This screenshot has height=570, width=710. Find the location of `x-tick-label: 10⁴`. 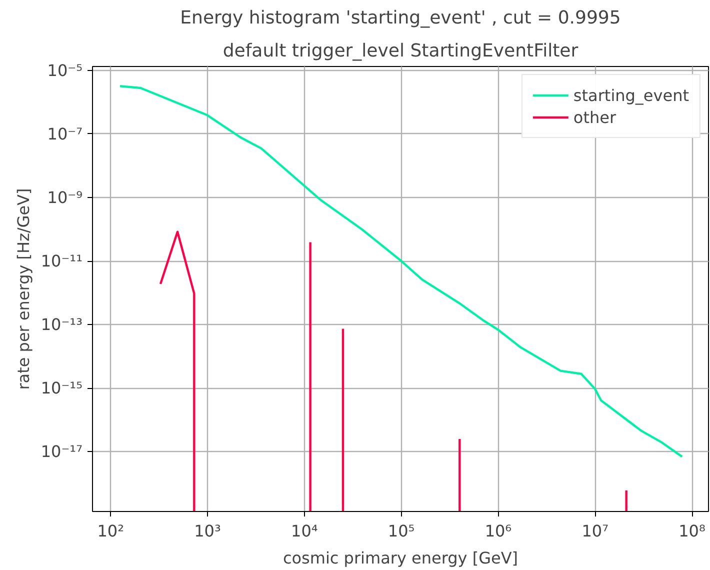

x-tick-label: 10⁴ is located at coordinates (304, 531).